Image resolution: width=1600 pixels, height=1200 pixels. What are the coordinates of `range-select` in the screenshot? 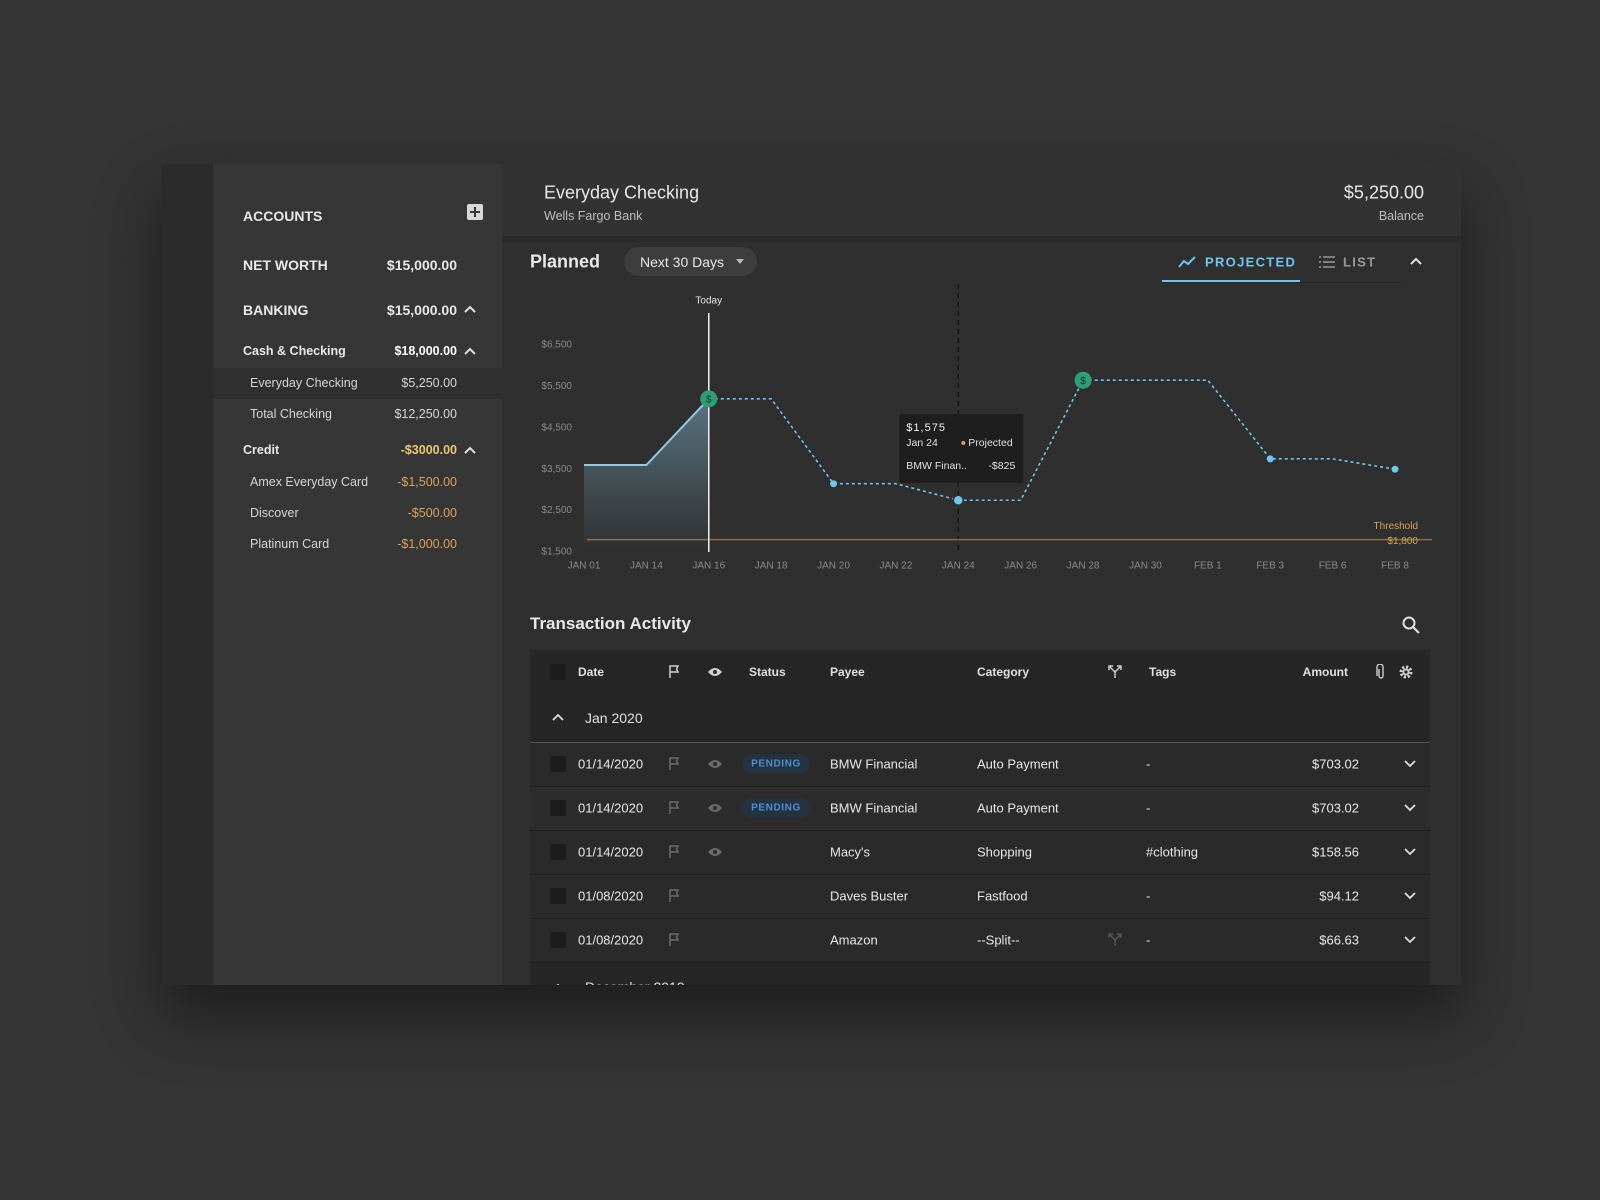 It's located at (690, 261).